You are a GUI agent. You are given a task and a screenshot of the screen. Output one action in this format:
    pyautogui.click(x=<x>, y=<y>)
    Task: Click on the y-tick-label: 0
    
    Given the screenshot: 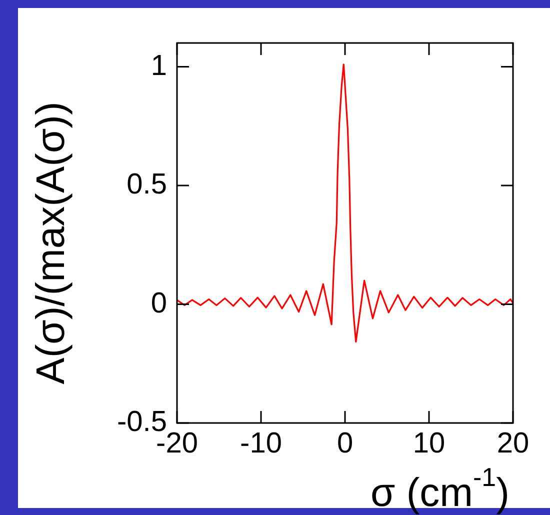 What is the action you would take?
    pyautogui.click(x=158, y=303)
    